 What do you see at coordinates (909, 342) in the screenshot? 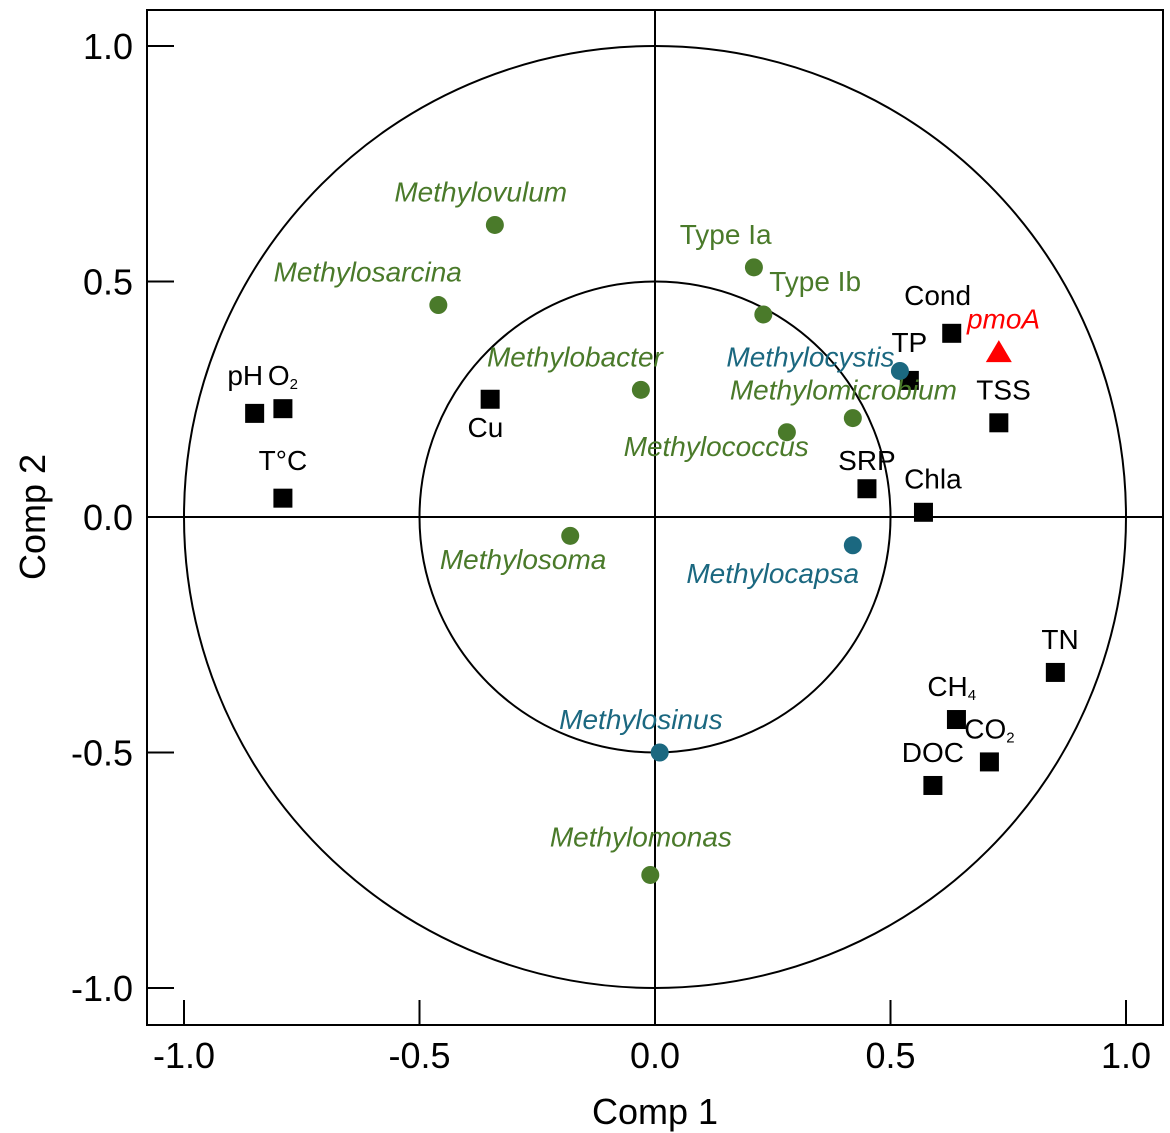
I see `label-tp: TP` at bounding box center [909, 342].